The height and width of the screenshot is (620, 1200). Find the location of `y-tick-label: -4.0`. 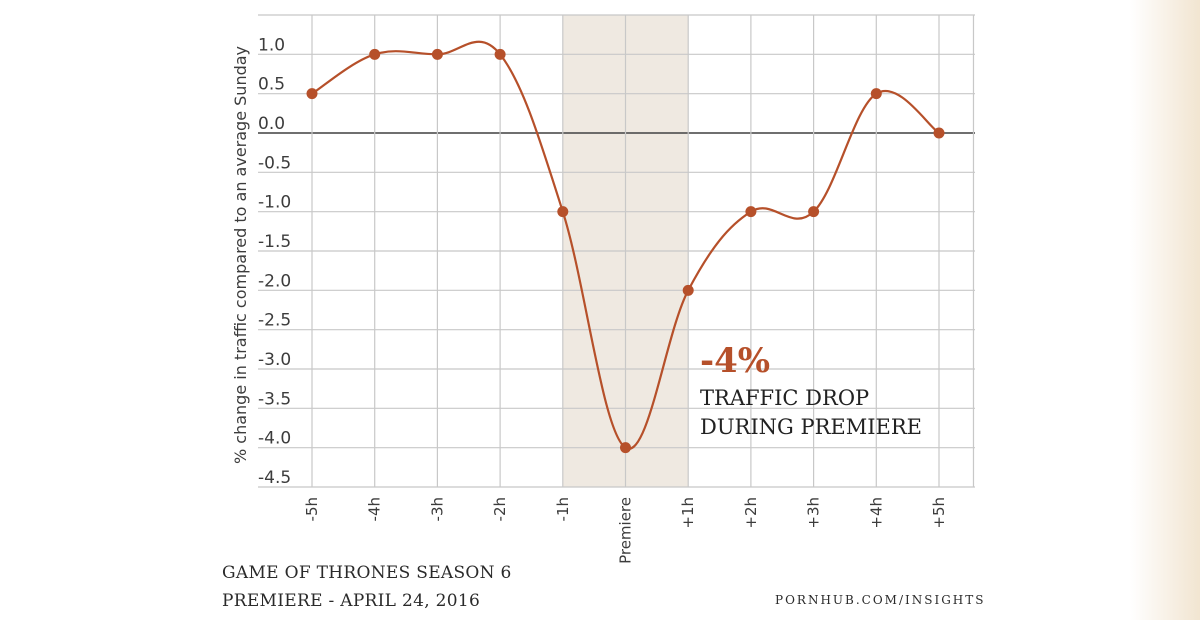

y-tick-label: -4.0 is located at coordinates (274, 439).